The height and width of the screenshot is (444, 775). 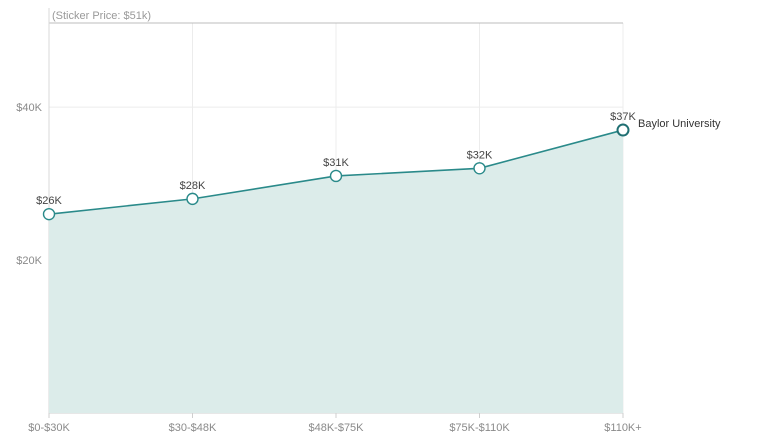 What do you see at coordinates (49, 201) in the screenshot?
I see `data-label: $26K` at bounding box center [49, 201].